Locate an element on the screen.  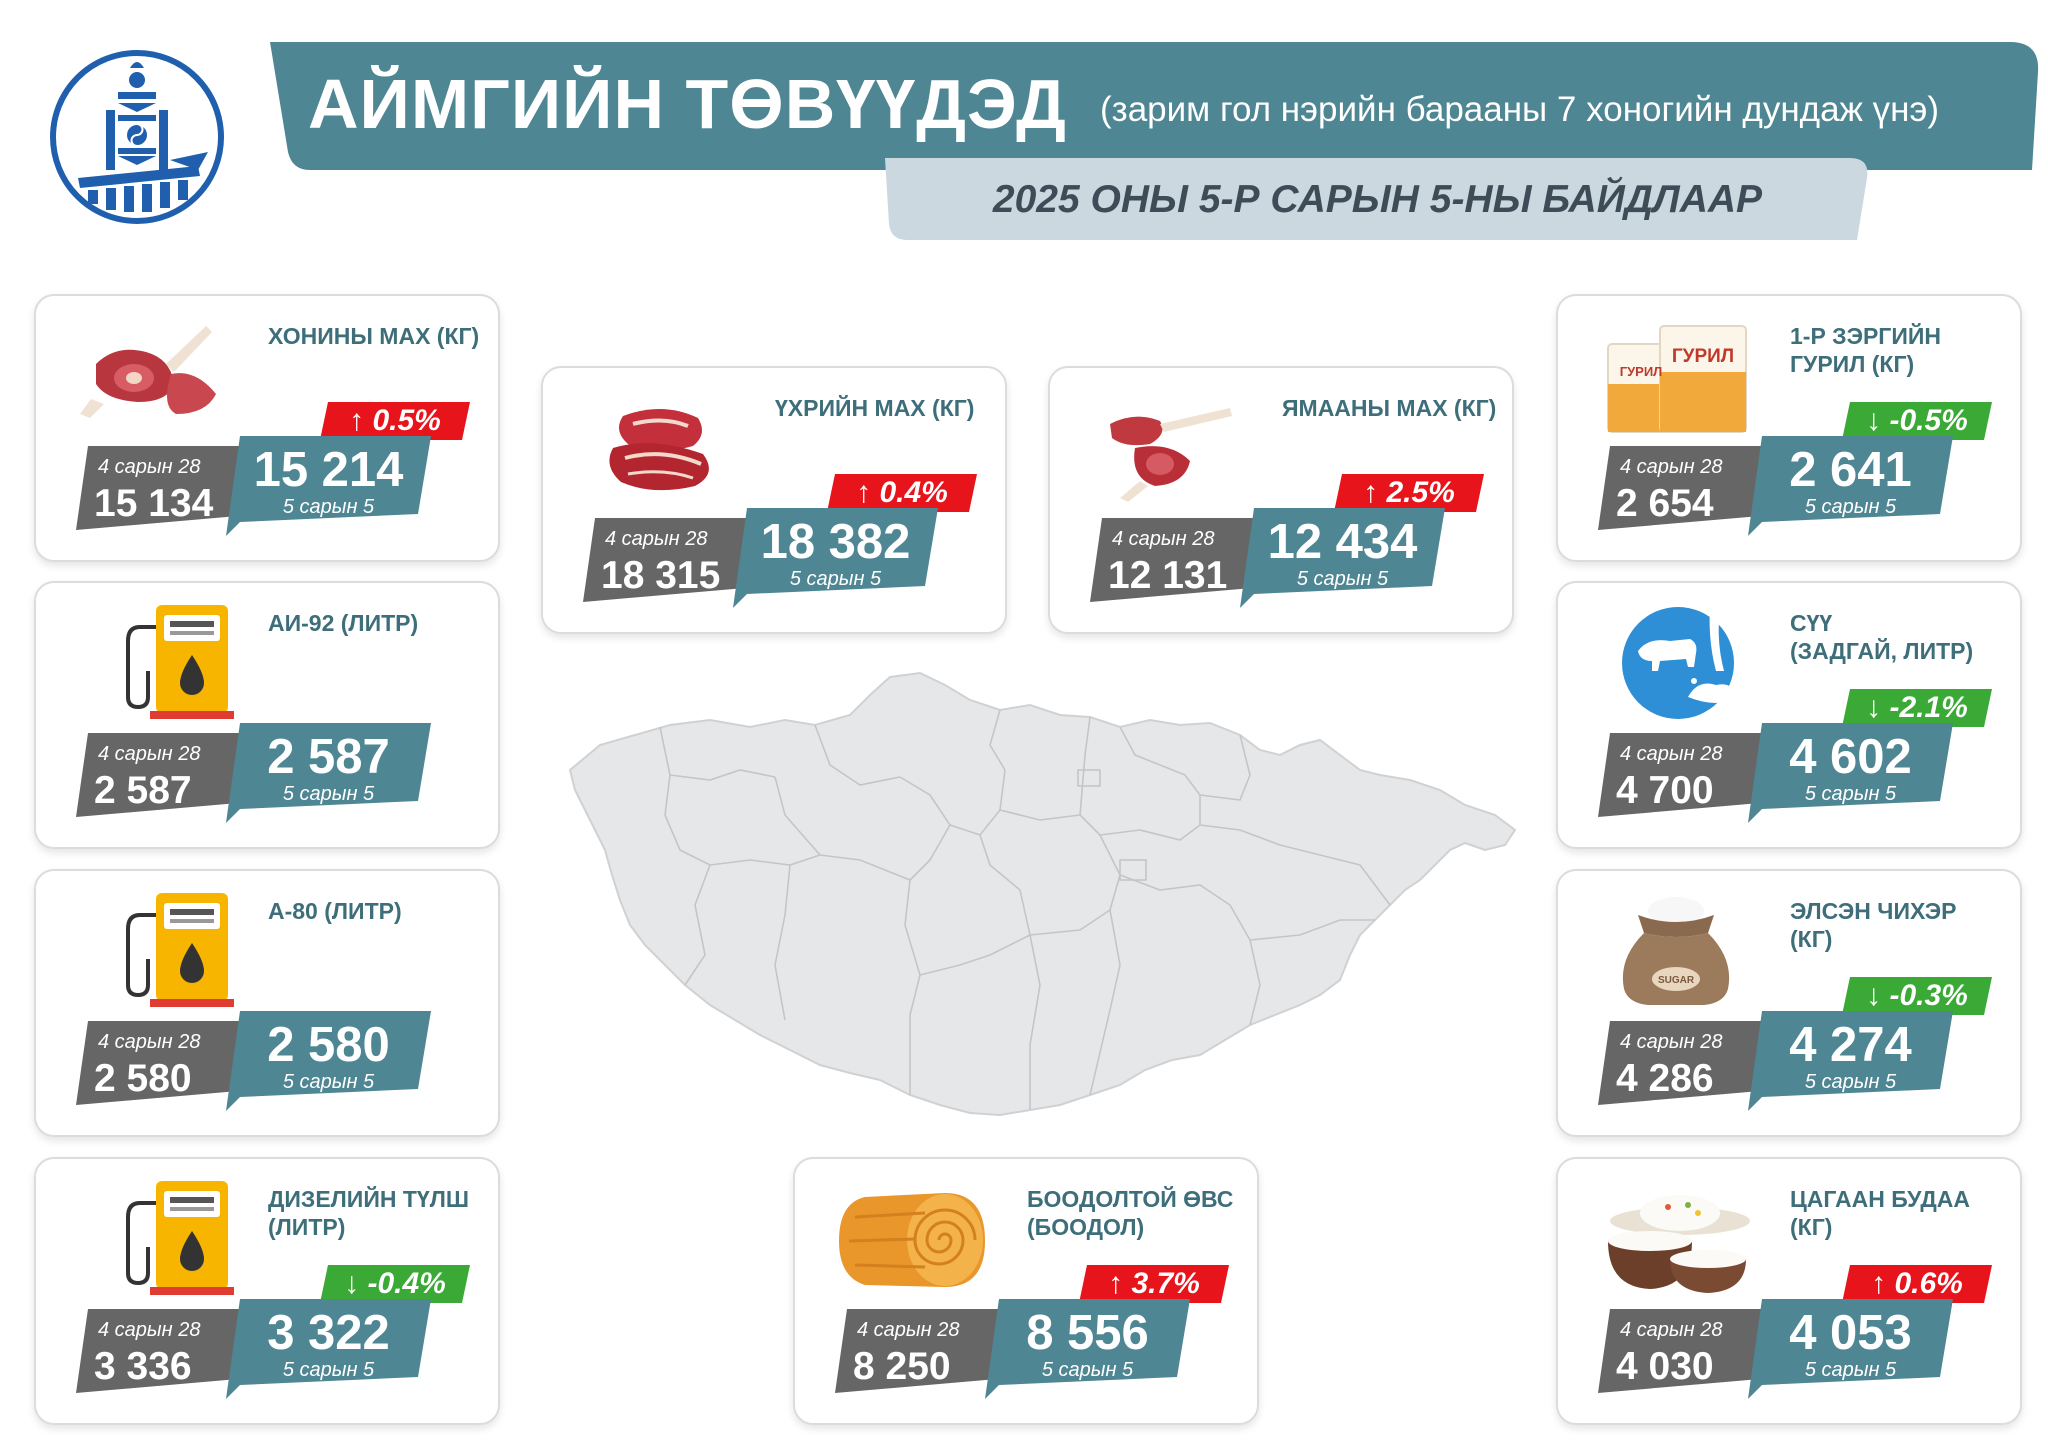
previous-price: 4 сарын 28 15 134 is located at coordinates (161, 488).